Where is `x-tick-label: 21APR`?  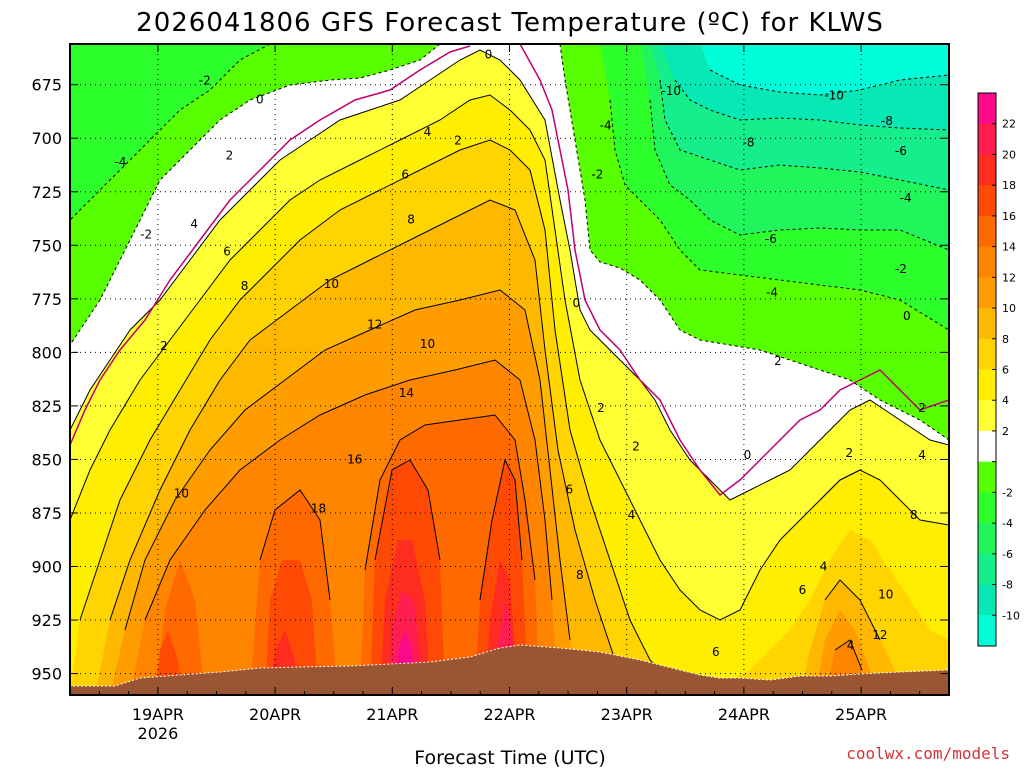
x-tick-label: 21APR is located at coordinates (392, 714).